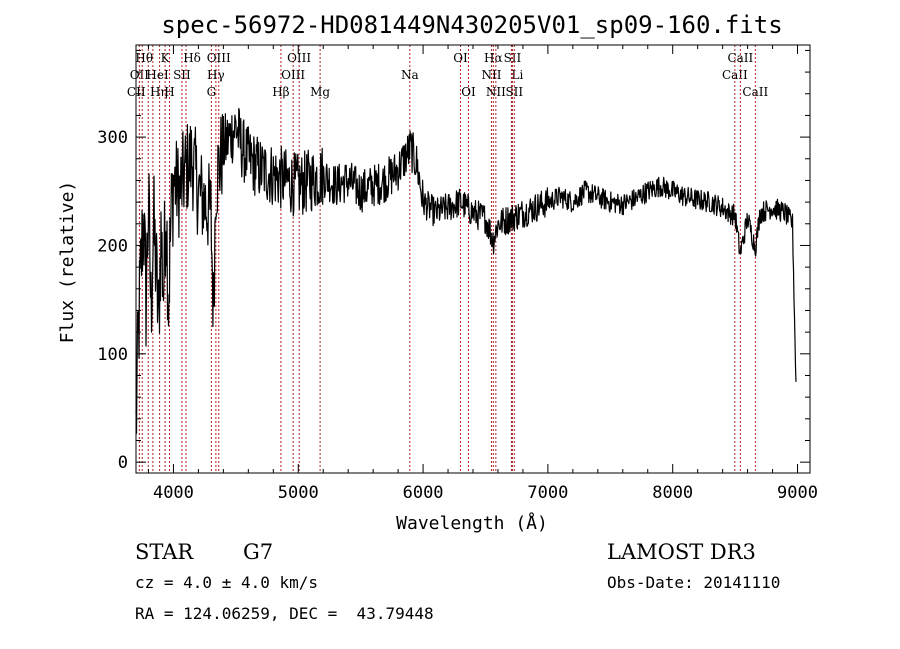  What do you see at coordinates (159, 92) in the screenshot?
I see `line-marker-label: Hη` at bounding box center [159, 92].